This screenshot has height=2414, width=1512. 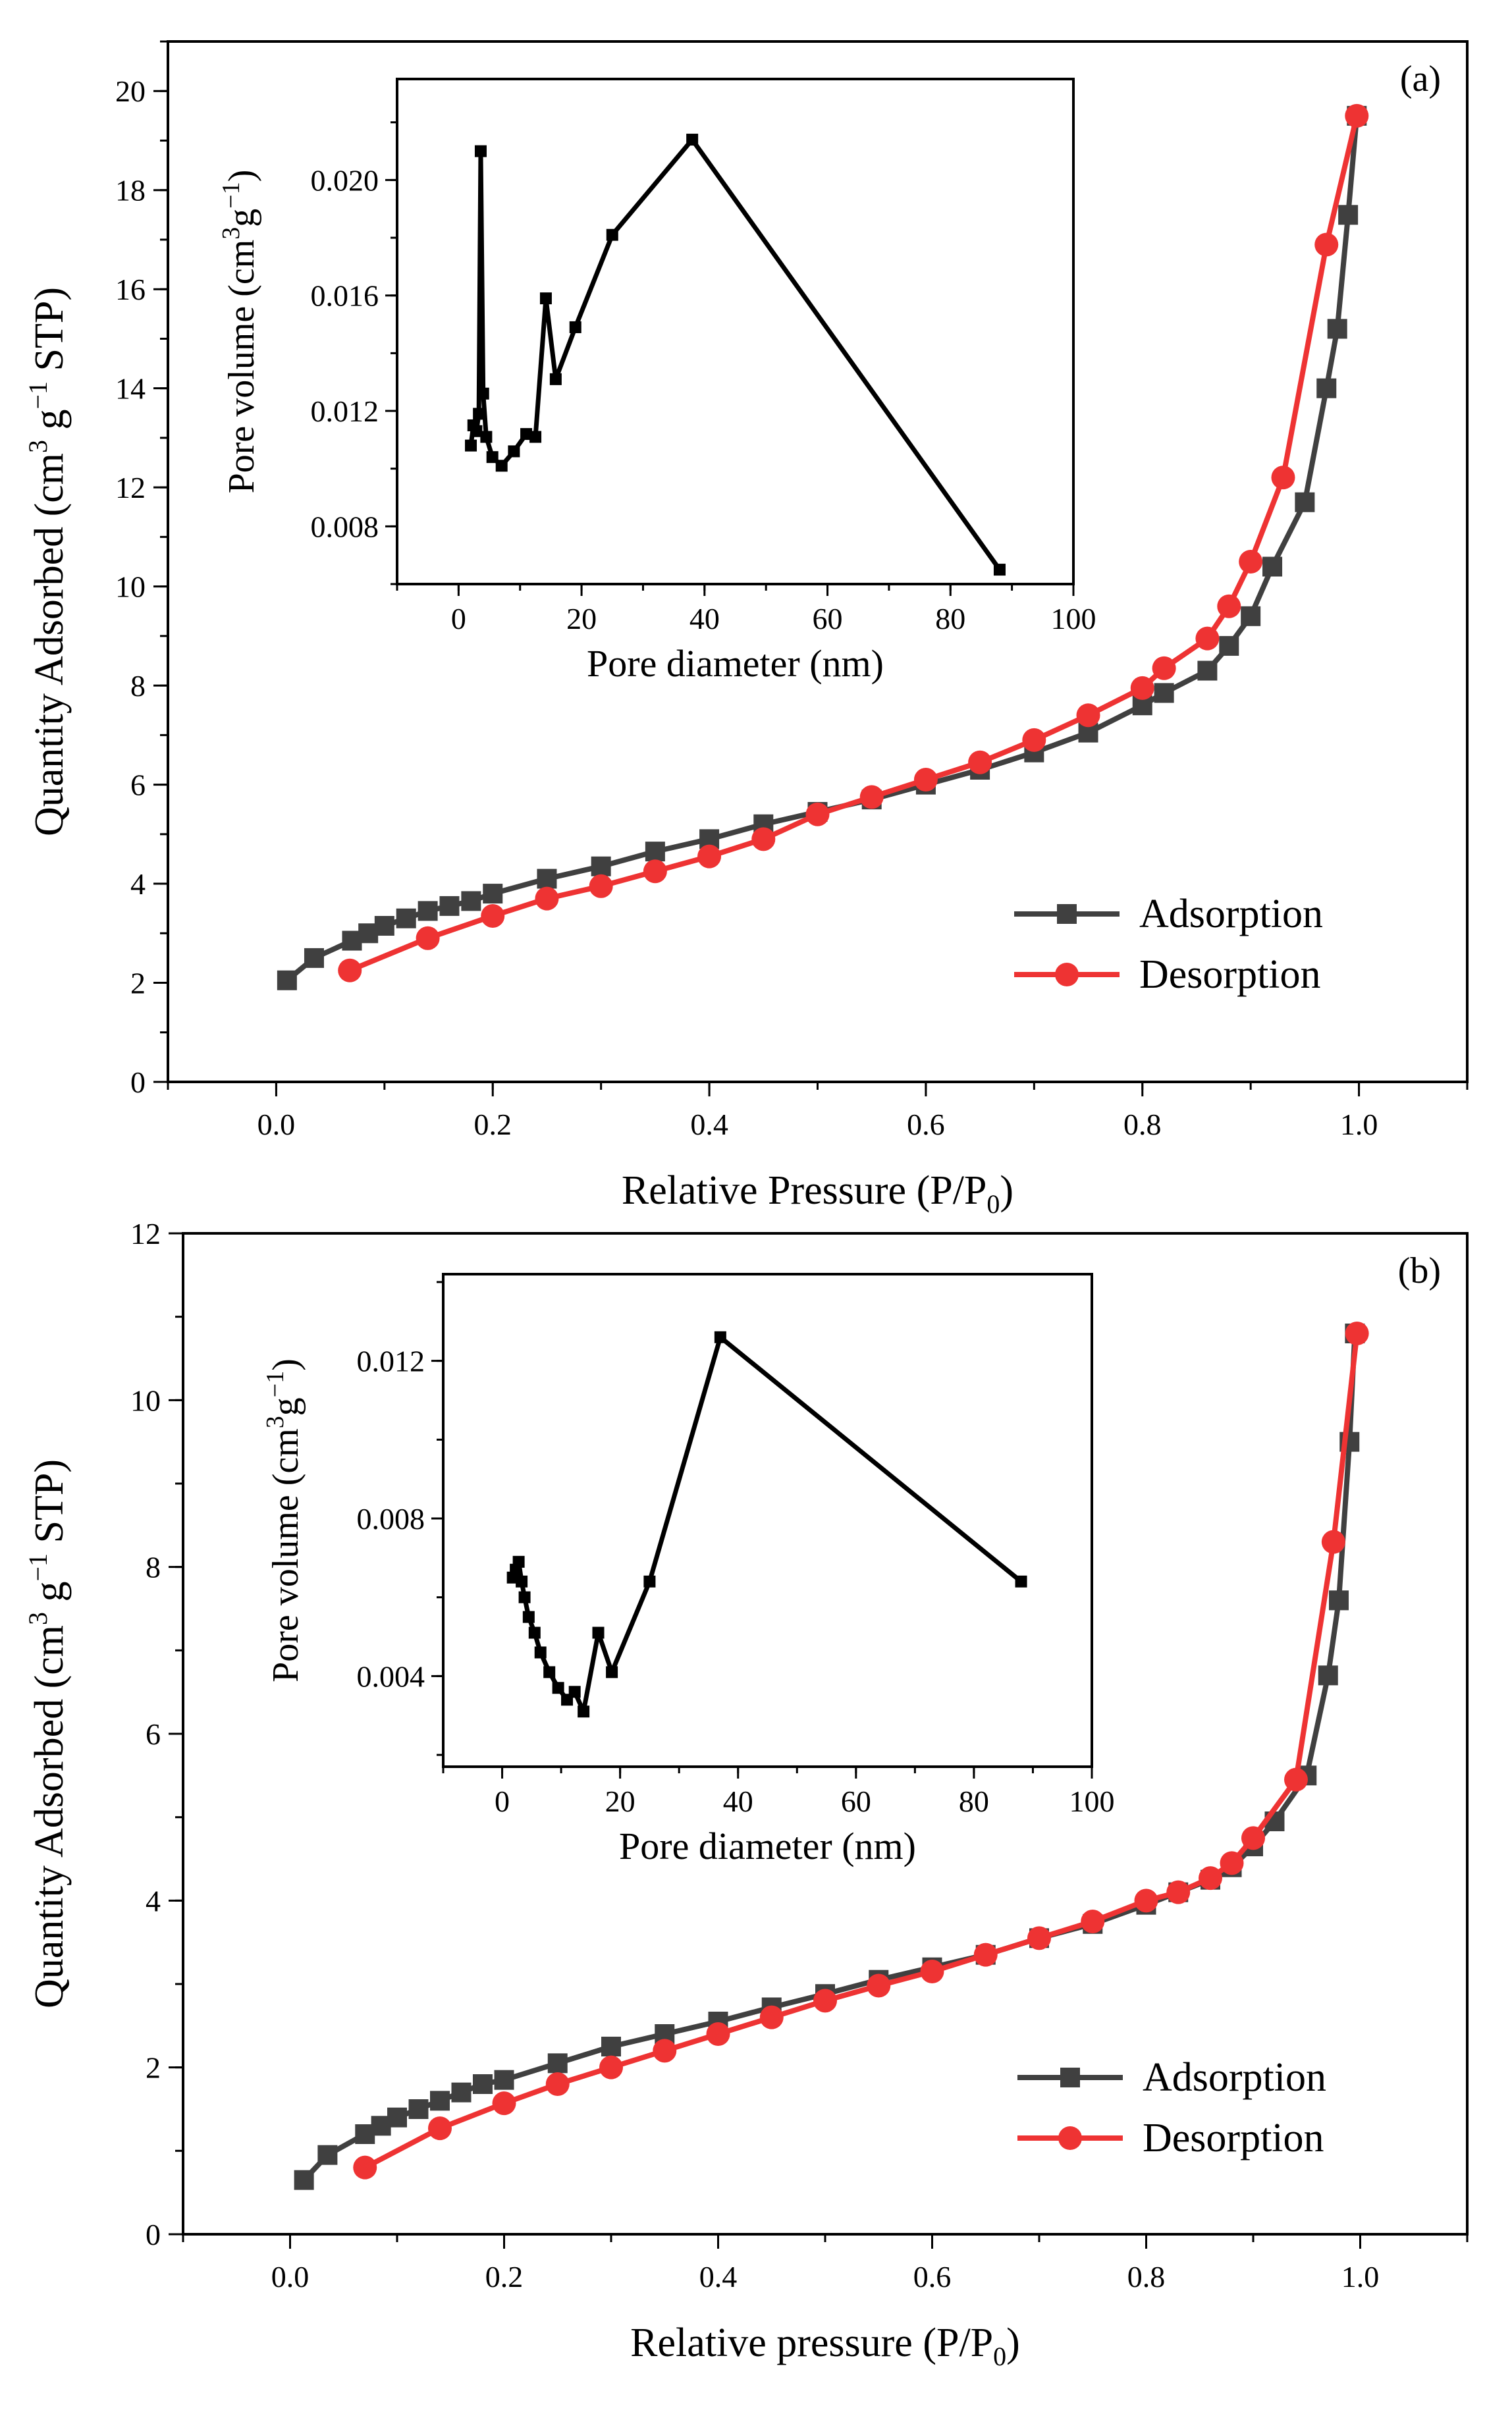 What do you see at coordinates (1419, 1270) in the screenshot?
I see `panel-label: (b)` at bounding box center [1419, 1270].